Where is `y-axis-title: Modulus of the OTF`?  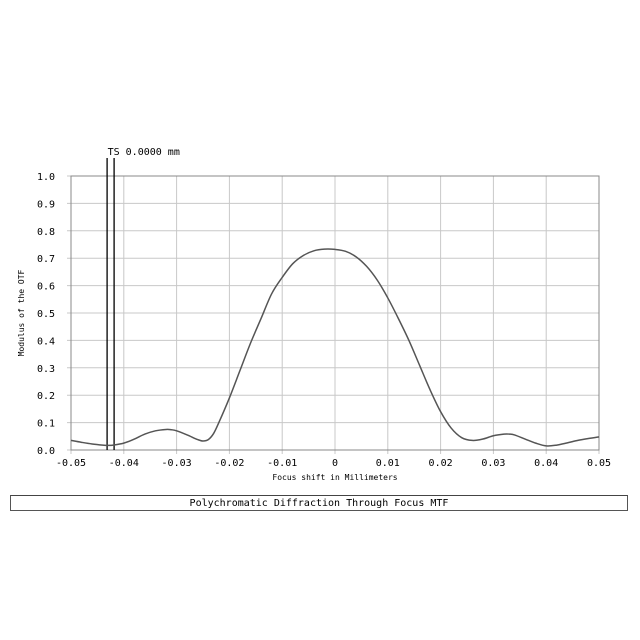 y-axis-title: Modulus of the OTF is located at coordinates (21, 312).